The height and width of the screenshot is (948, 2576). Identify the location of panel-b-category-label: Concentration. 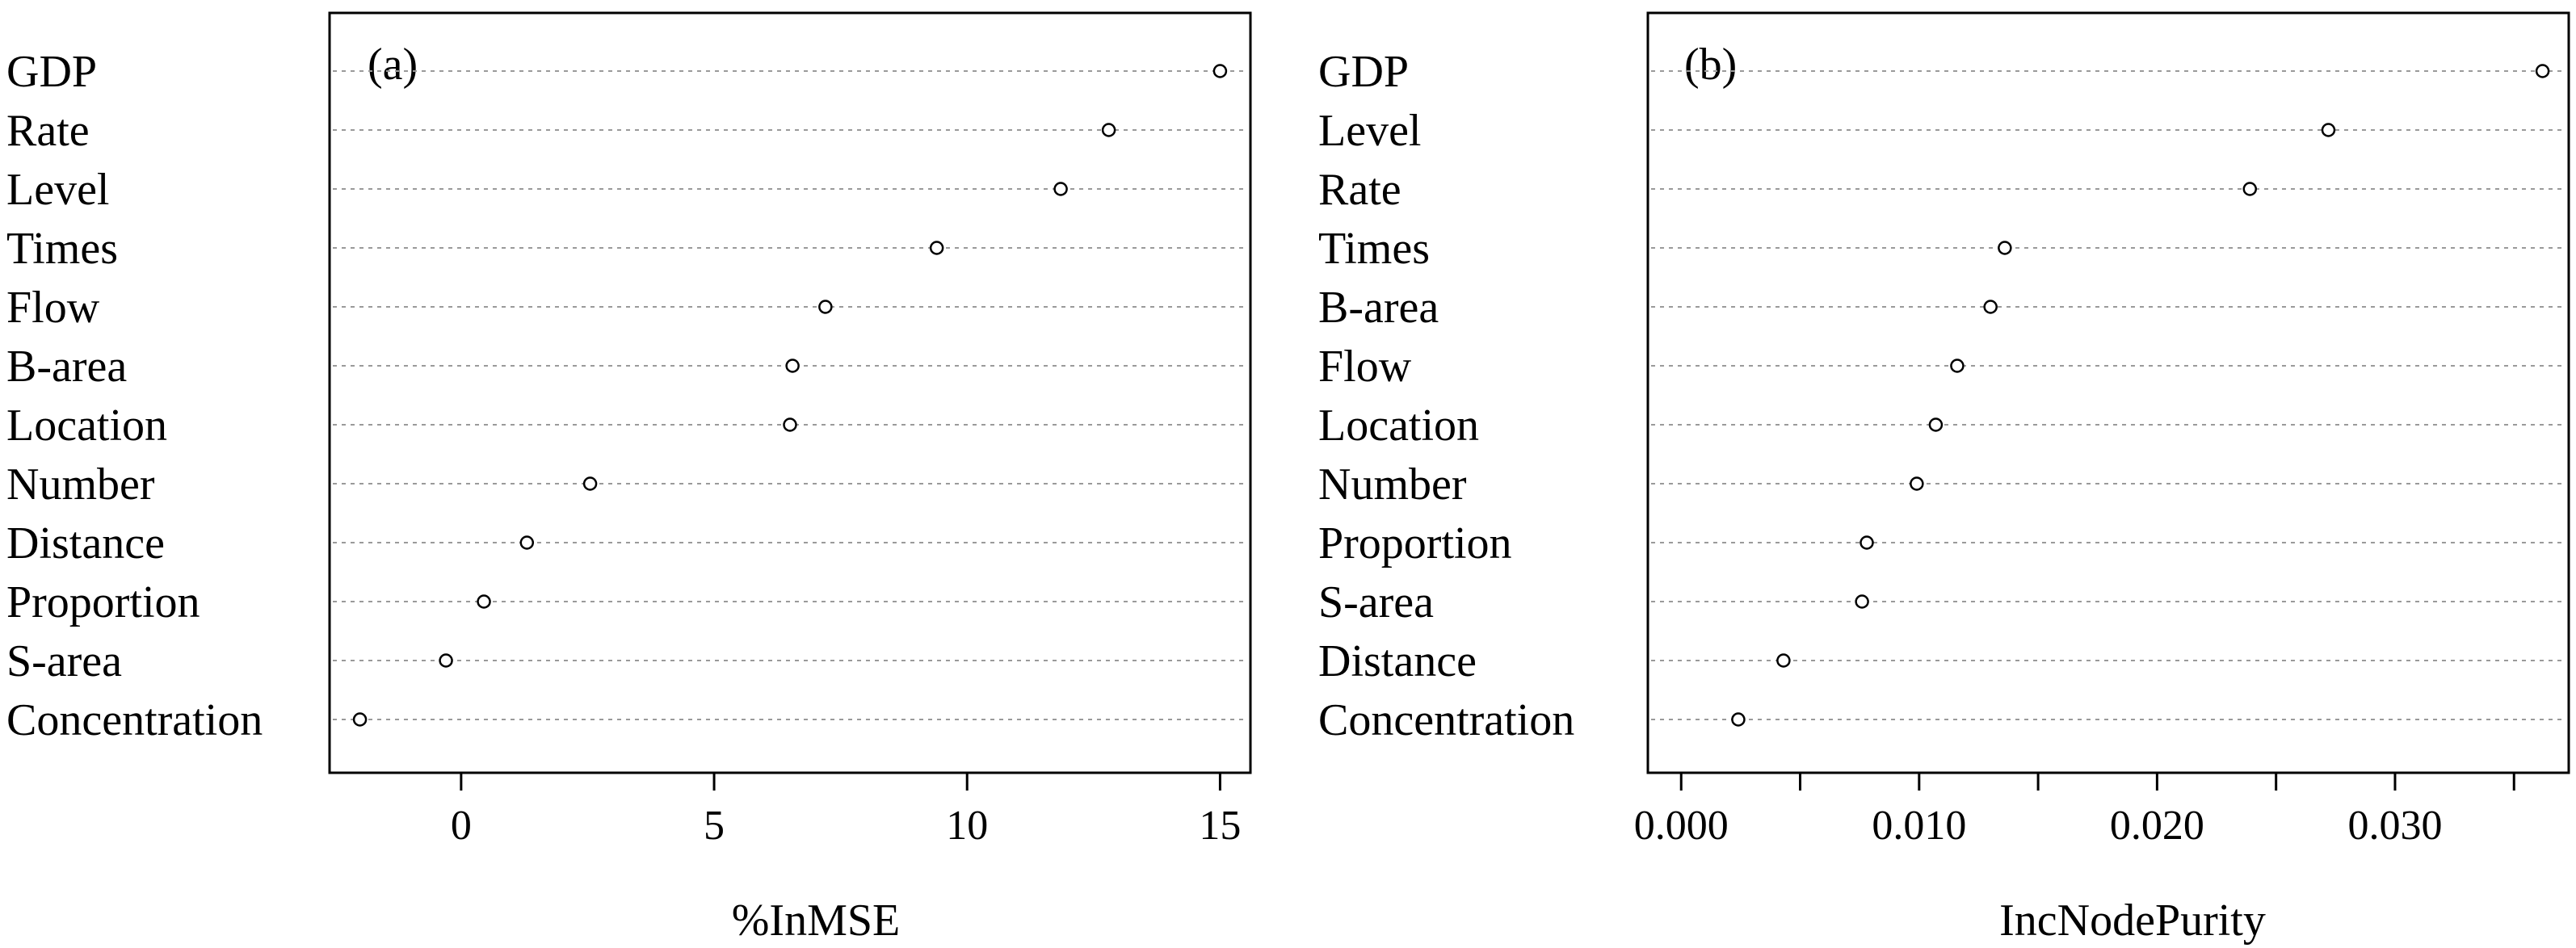
(1446, 720).